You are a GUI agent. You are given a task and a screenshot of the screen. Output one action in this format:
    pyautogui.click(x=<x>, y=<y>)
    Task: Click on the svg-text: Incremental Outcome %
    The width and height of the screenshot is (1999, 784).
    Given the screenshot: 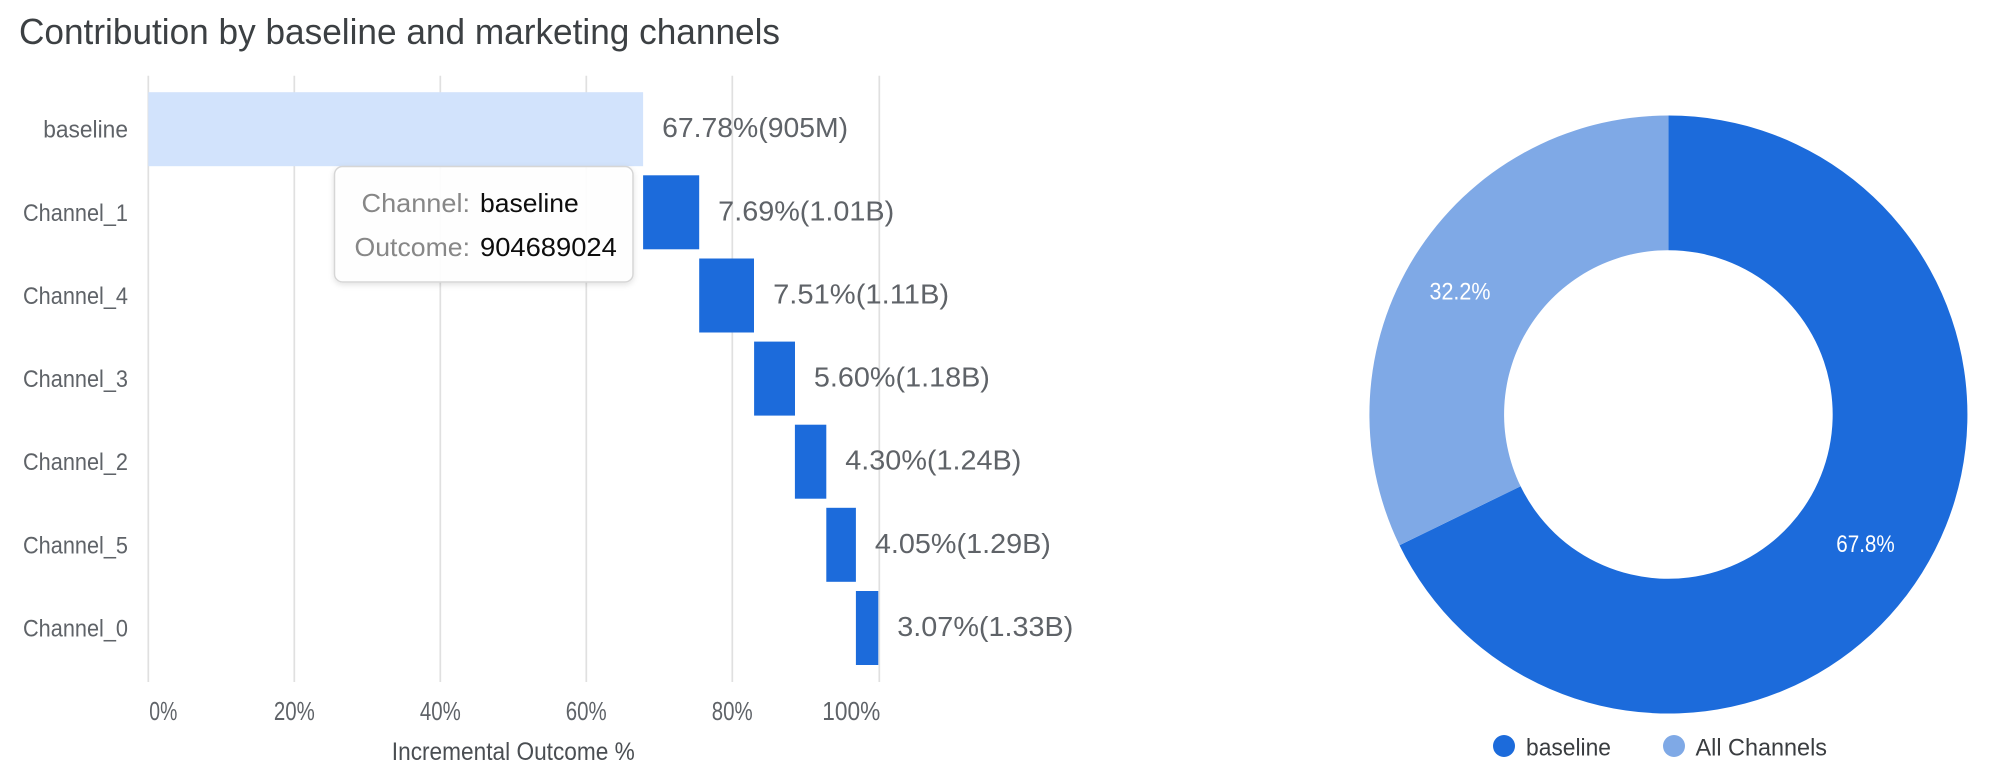 What is the action you would take?
    pyautogui.click(x=513, y=752)
    